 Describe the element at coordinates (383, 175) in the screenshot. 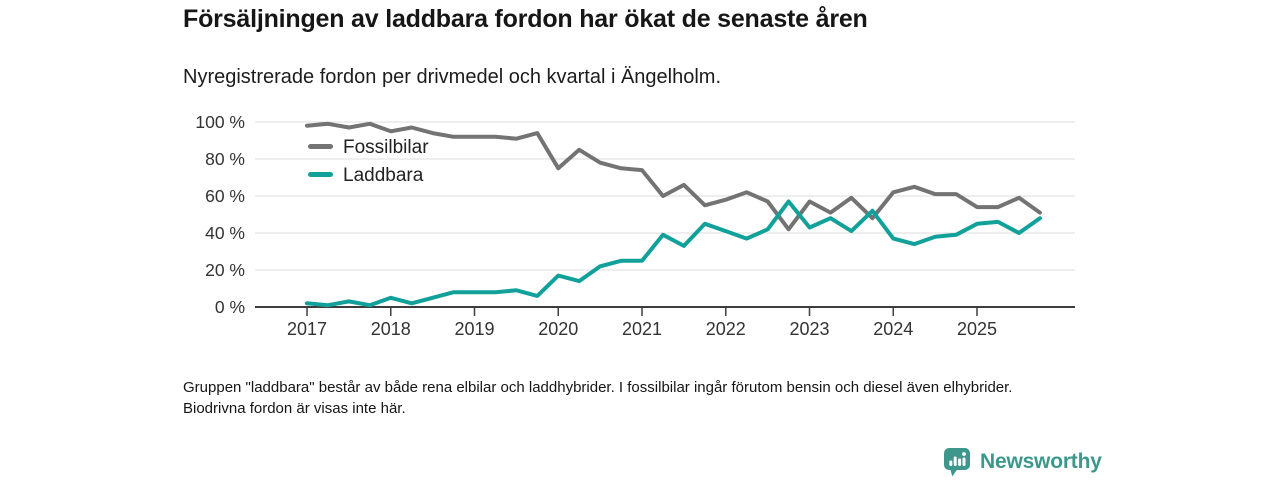

I see `legend-label: Laddbara` at that location.